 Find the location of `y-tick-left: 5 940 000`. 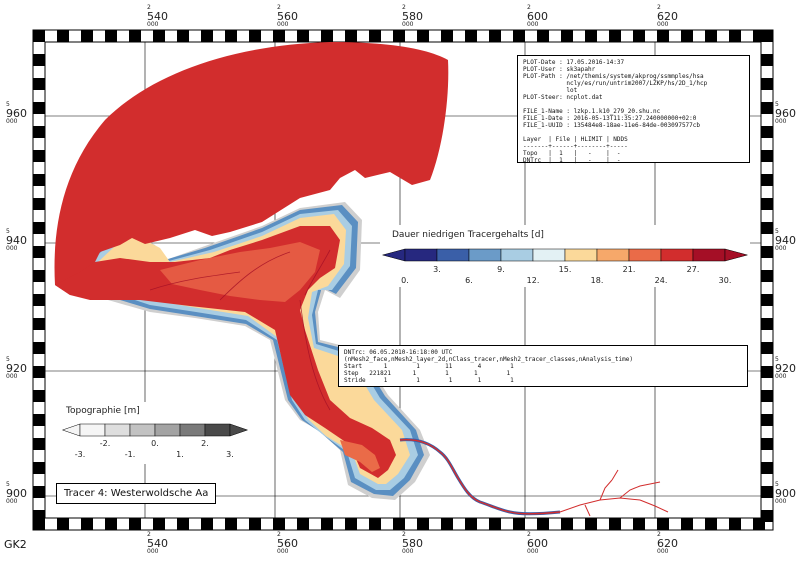

y-tick-left: 5 940 000 is located at coordinates (16, 240).